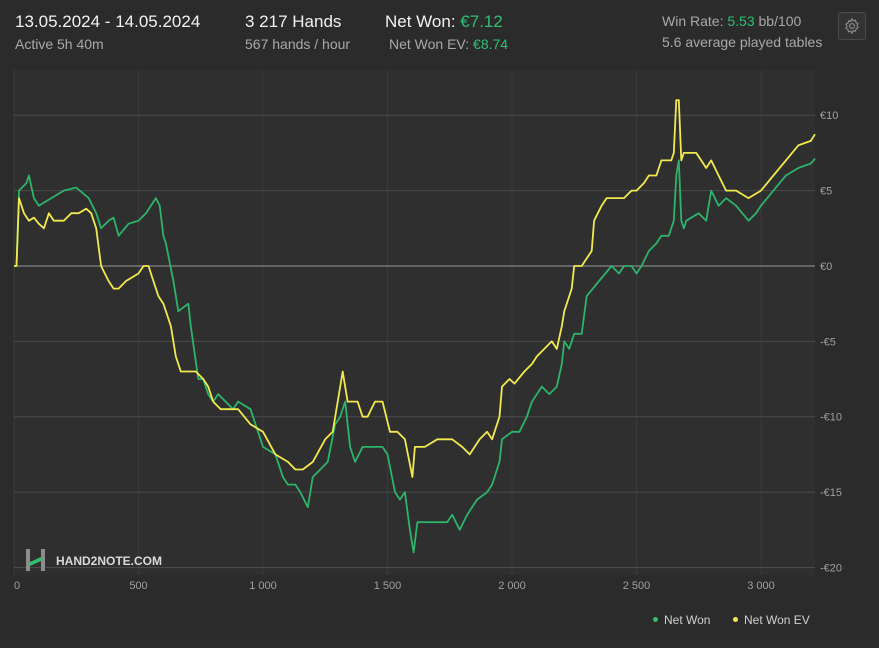 This screenshot has width=879, height=648. I want to click on hands-count: 3 217 Hands, so click(293, 21).